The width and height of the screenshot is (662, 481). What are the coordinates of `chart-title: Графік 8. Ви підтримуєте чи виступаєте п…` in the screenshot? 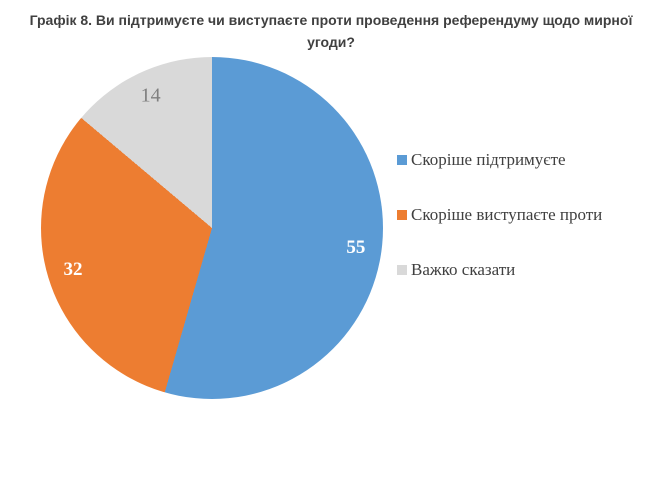 It's located at (331, 31).